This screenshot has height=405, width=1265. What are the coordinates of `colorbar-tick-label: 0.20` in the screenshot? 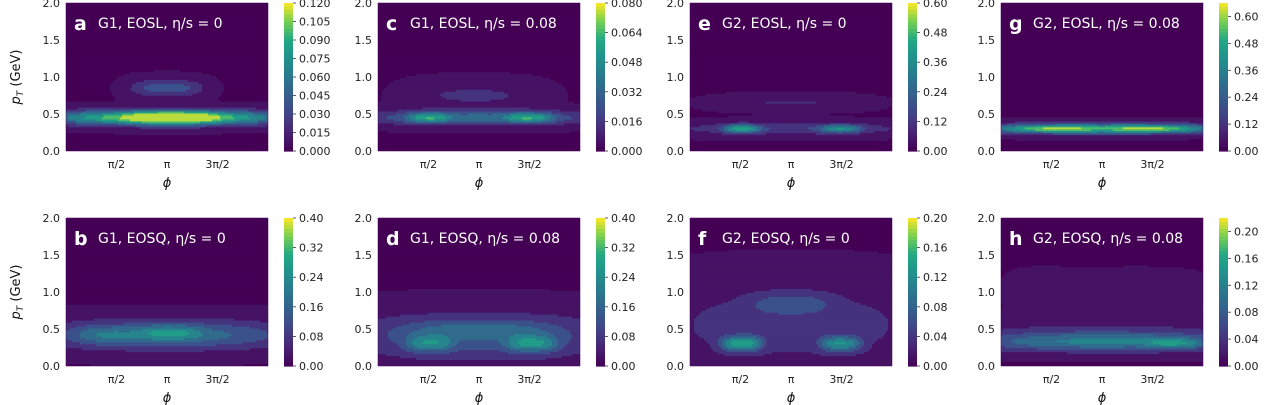 It's located at (935, 218).